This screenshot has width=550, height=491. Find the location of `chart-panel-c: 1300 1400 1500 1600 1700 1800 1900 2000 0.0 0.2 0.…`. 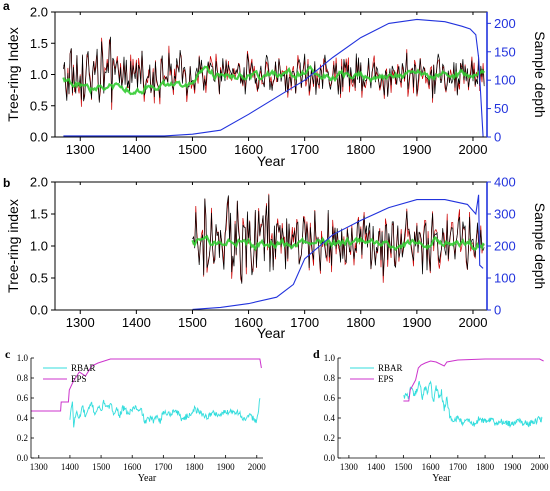

chart-panel-c: 1300 1400 1500 1600 1700 1800 1900 2000 0.0 0.2 0.… is located at coordinates (135, 415).